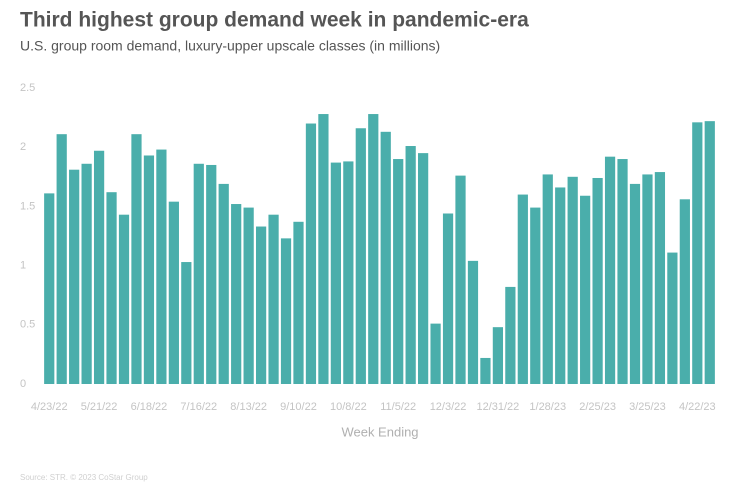 The image size is (736, 492). I want to click on x-tick-label: 4/22/23, so click(697, 407).